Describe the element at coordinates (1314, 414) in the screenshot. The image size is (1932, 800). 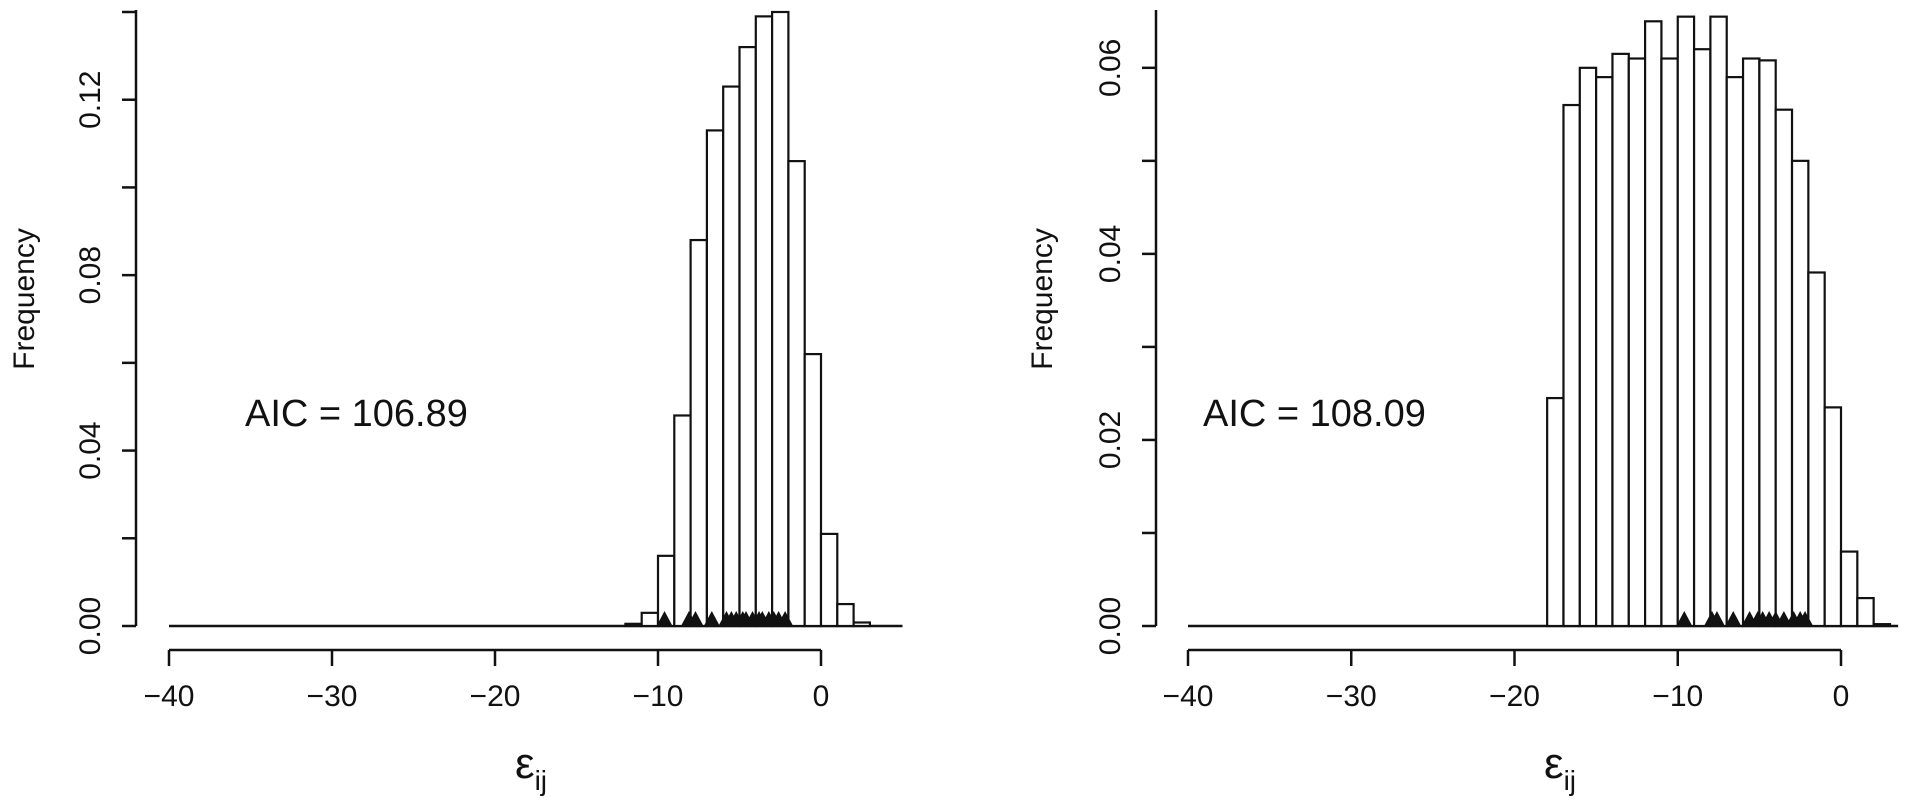
I see `aic-annotation: AIC = 108.09` at that location.